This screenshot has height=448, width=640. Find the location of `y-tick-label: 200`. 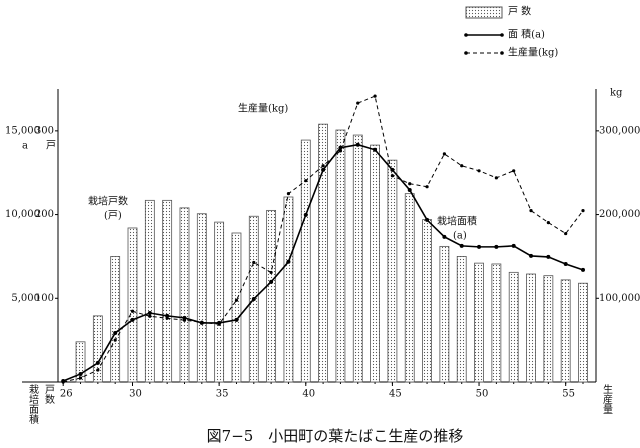

y-tick-label: 200 is located at coordinates (44, 214).